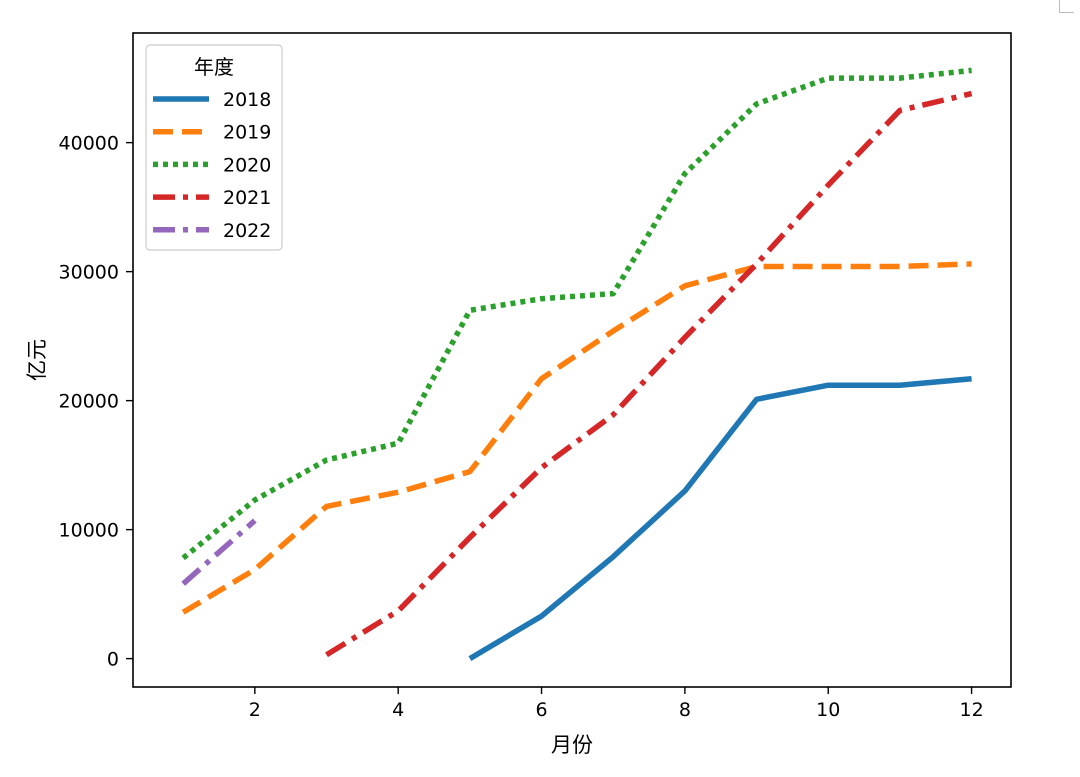  What do you see at coordinates (247, 133) in the screenshot?
I see `legend-label-2019: 2019` at bounding box center [247, 133].